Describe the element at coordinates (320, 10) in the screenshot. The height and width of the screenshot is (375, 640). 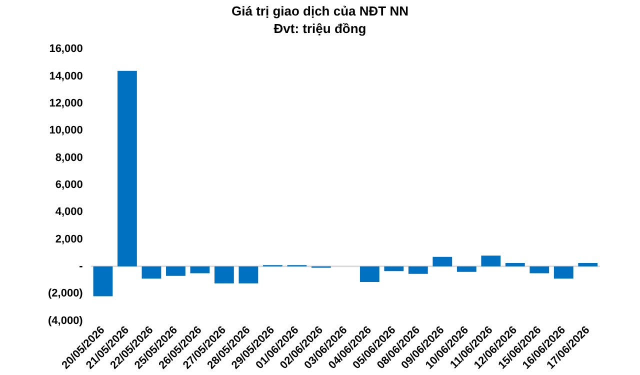
I see `chart-title: Giá trị giao dịch của NĐT NN` at that location.